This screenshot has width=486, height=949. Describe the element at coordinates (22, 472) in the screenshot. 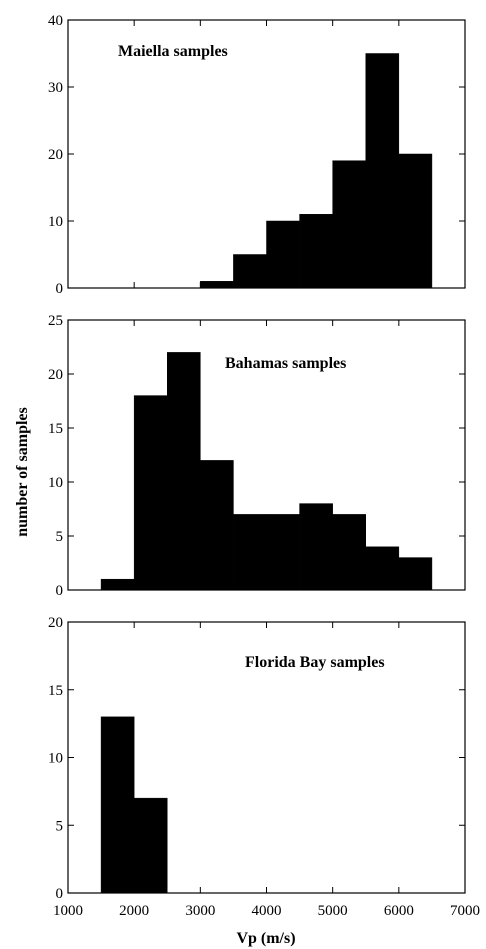

I see `y-axis-title: number of samples` at that location.